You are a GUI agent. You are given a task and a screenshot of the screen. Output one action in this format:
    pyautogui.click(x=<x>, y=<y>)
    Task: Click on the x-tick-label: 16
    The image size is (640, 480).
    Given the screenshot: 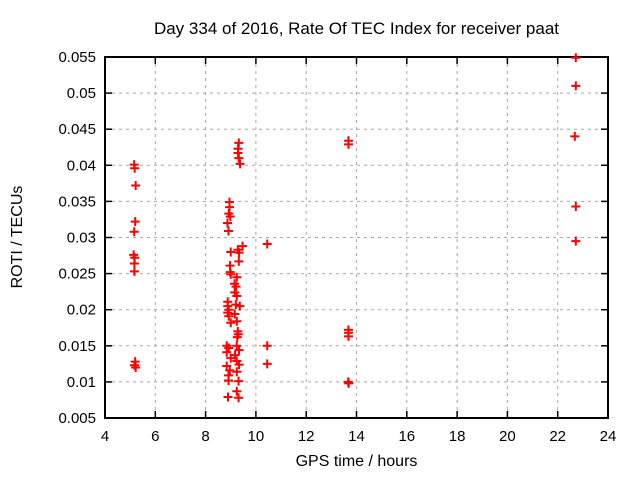 What is the action you would take?
    pyautogui.click(x=406, y=436)
    